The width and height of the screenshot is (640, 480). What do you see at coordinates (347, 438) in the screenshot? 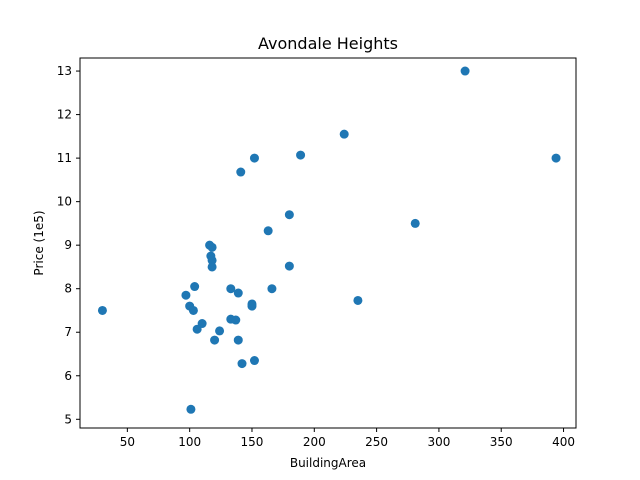
I see `x-axis: 50 100 150 200 250 300 350 400` at bounding box center [347, 438].